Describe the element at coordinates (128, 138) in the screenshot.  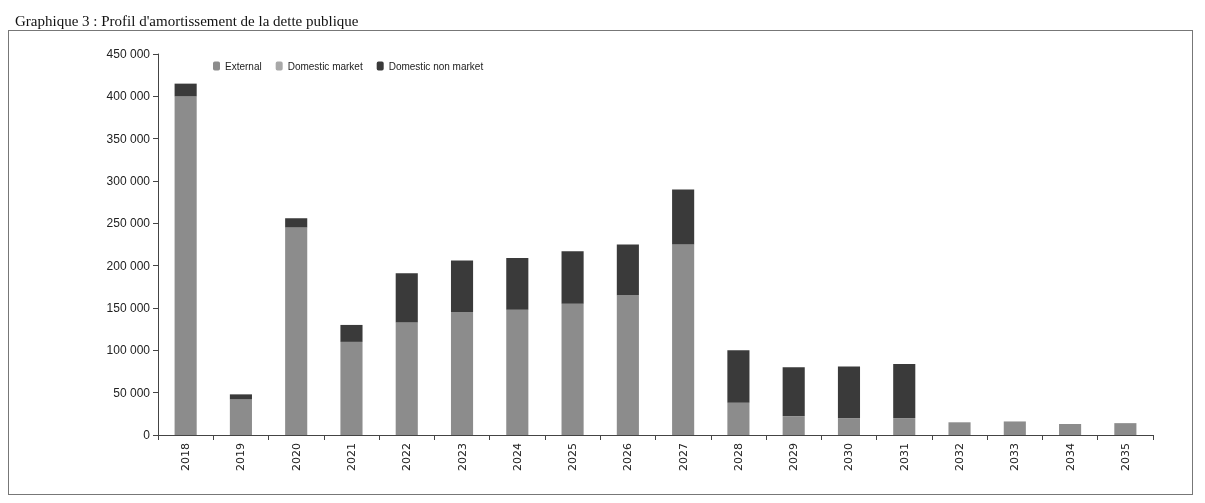
I see `y-tick-label: 350 000` at that location.